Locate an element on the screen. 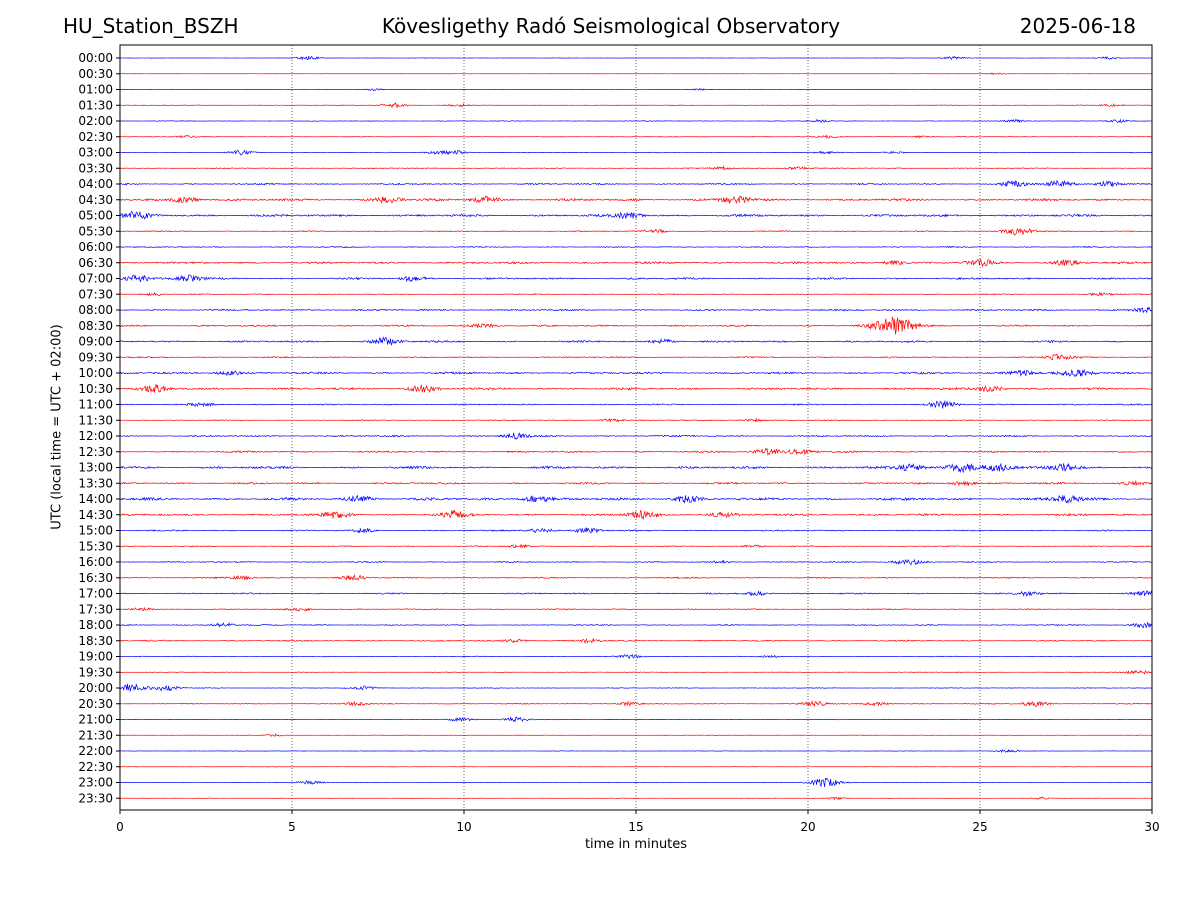  y-tick-label: 15:30 is located at coordinates (95, 546).